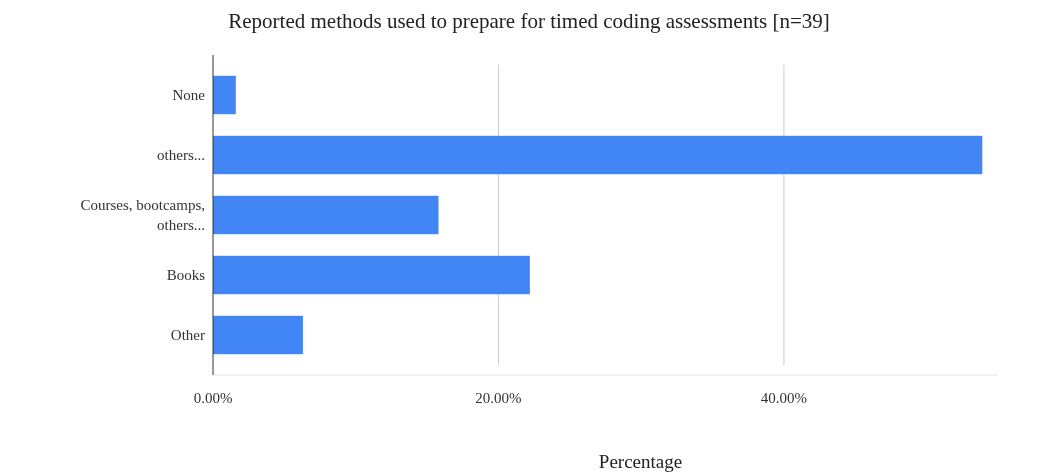 This screenshot has width=1058, height=473. What do you see at coordinates (498, 398) in the screenshot?
I see `x-tick-label: 20.00%` at bounding box center [498, 398].